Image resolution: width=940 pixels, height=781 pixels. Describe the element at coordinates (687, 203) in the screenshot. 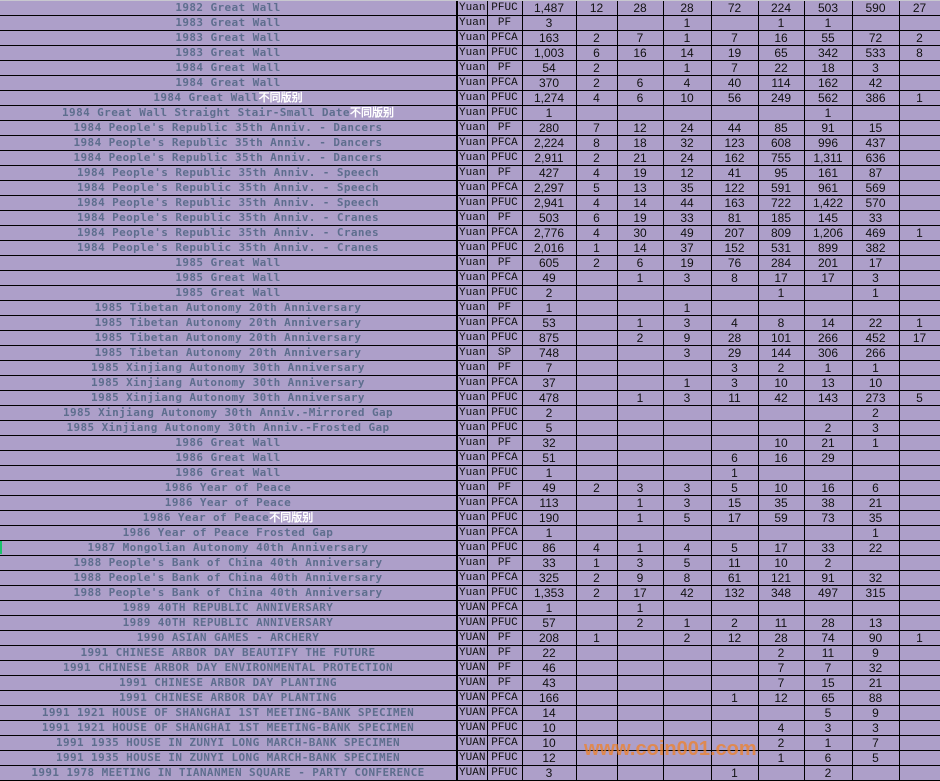

I see `cell-count: 44` at that location.